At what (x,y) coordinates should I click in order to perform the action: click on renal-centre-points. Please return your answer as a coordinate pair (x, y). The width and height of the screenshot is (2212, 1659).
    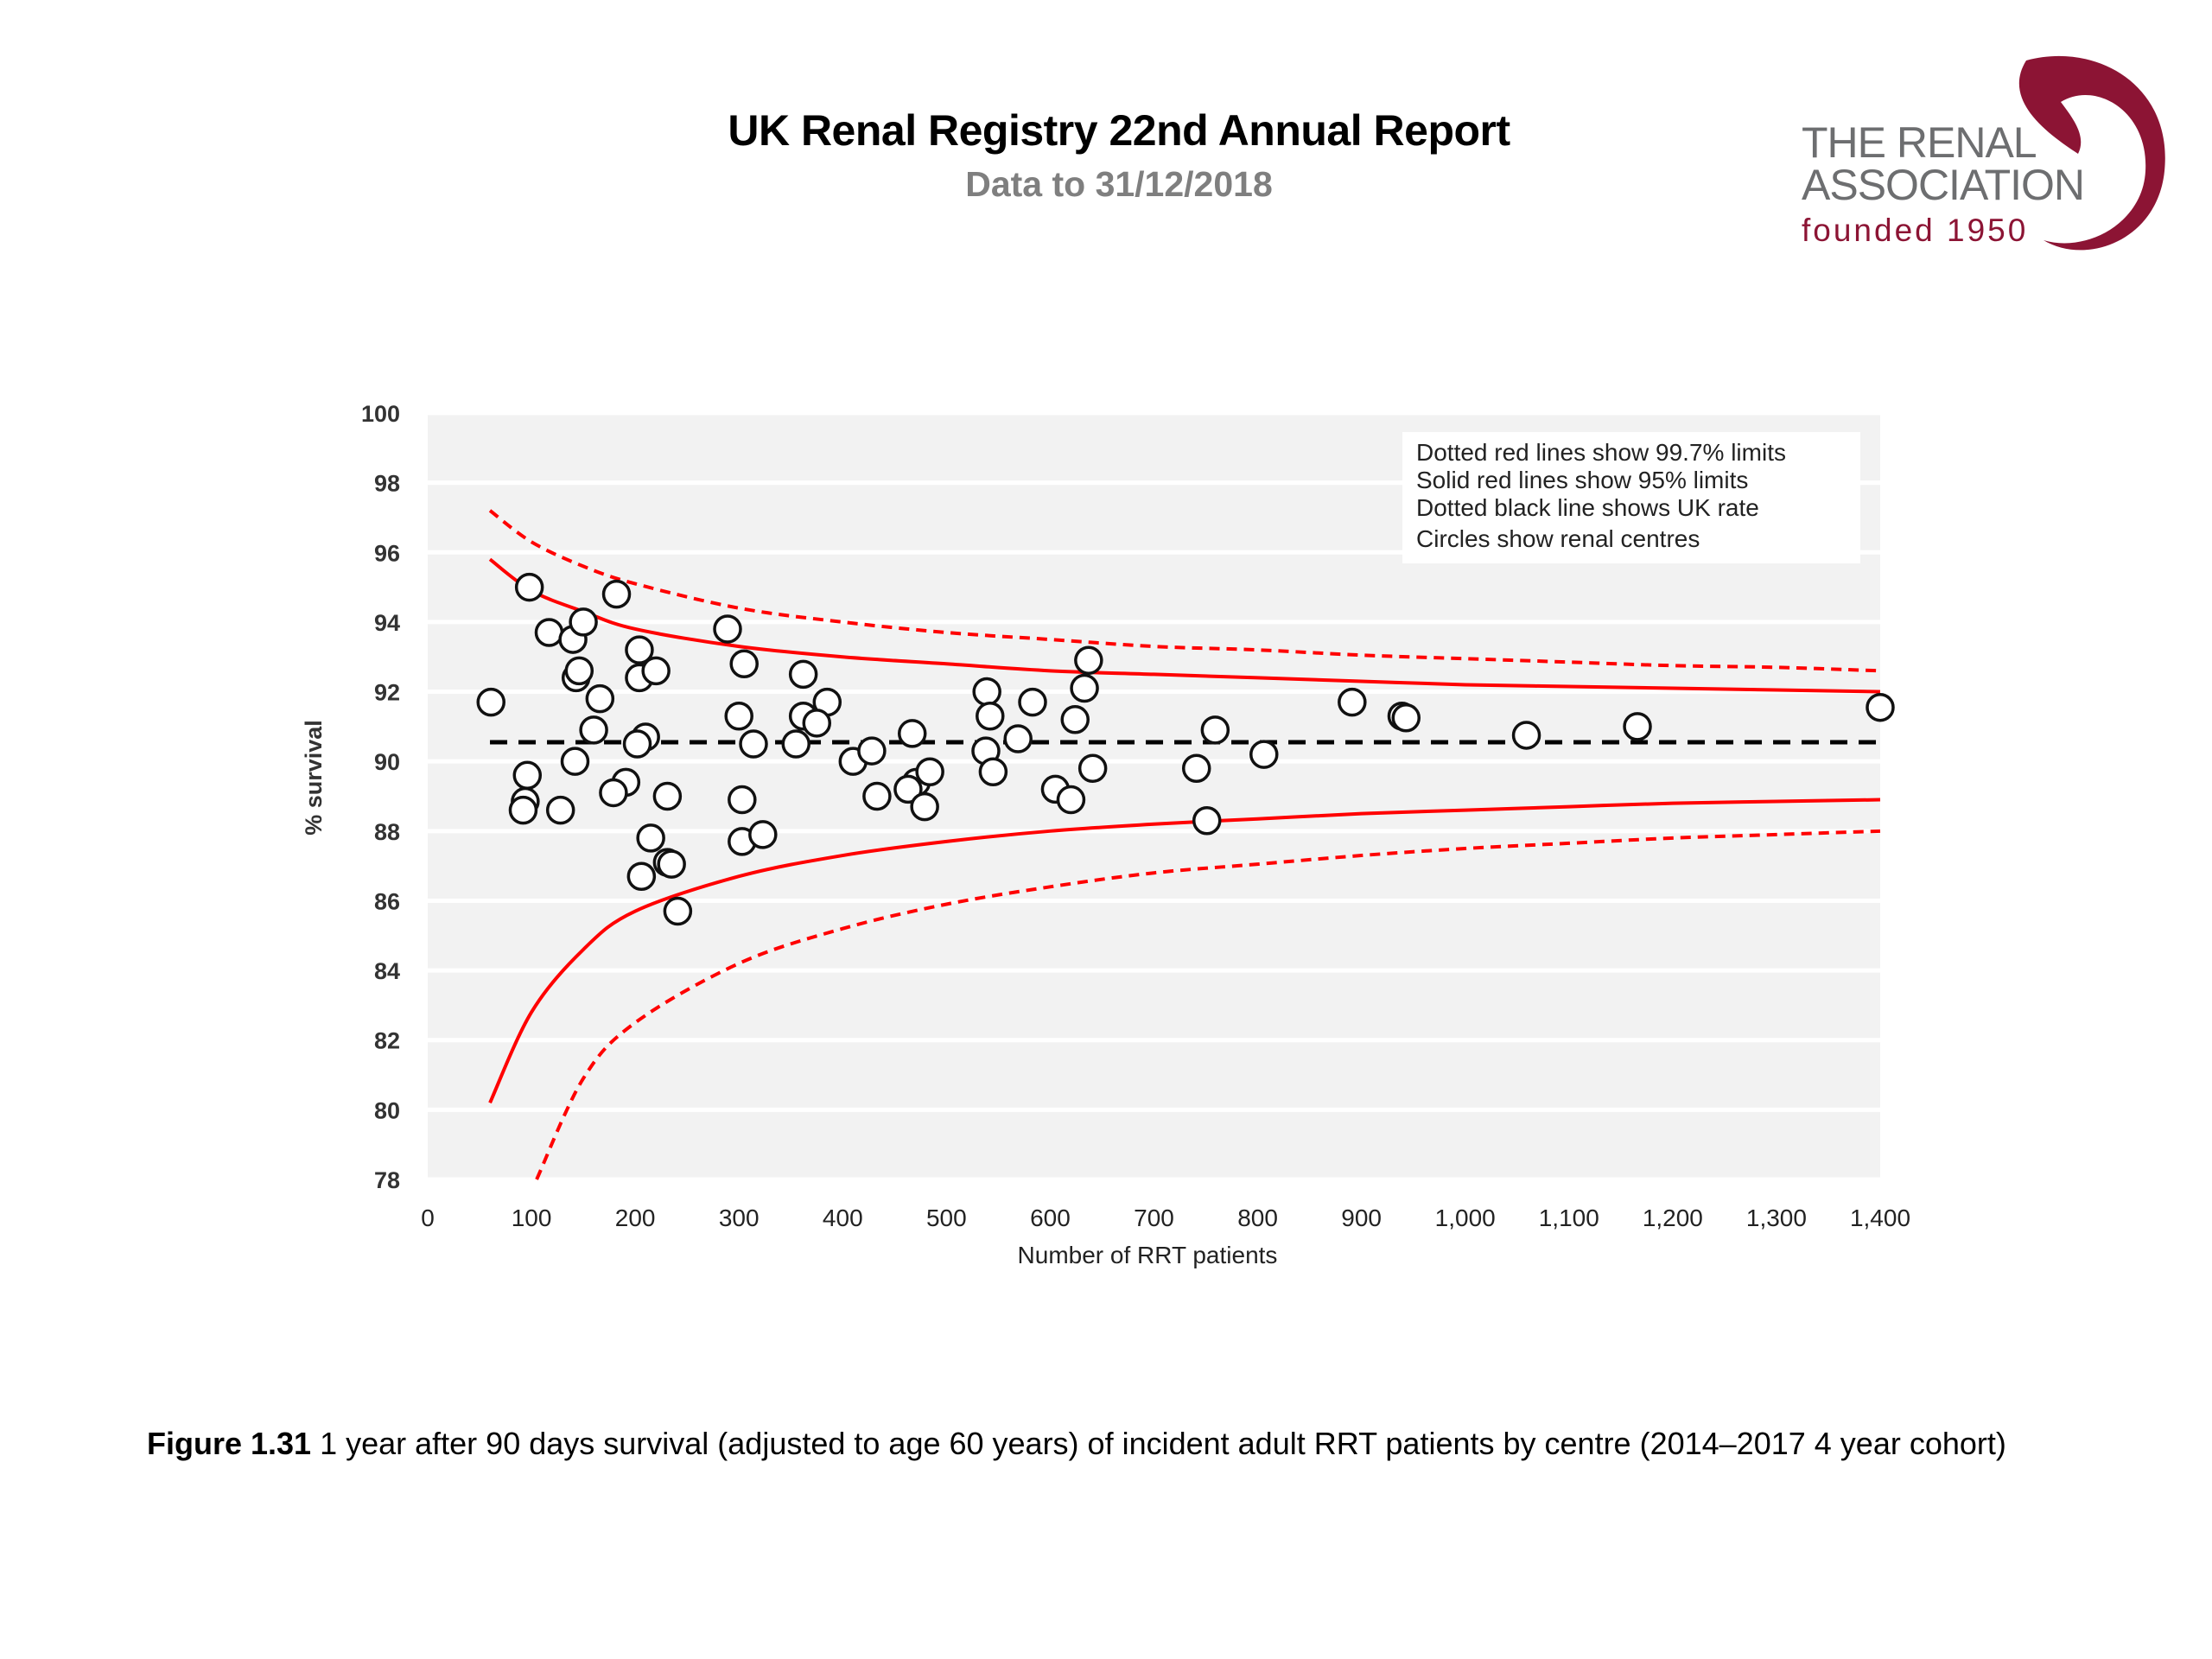
    Looking at the image, I should click on (1185, 749).